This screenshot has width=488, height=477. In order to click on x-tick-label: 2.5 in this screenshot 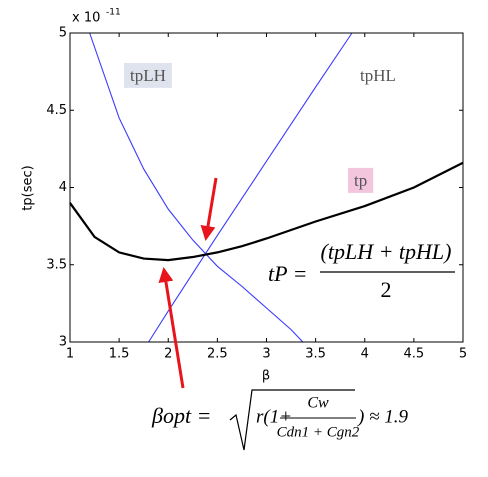, I will do `click(217, 354)`.